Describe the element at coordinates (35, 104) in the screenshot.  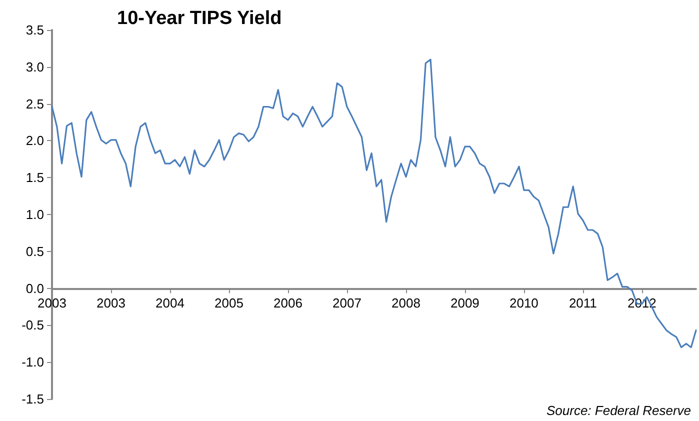
I see `y-tick-label: 2.5` at that location.